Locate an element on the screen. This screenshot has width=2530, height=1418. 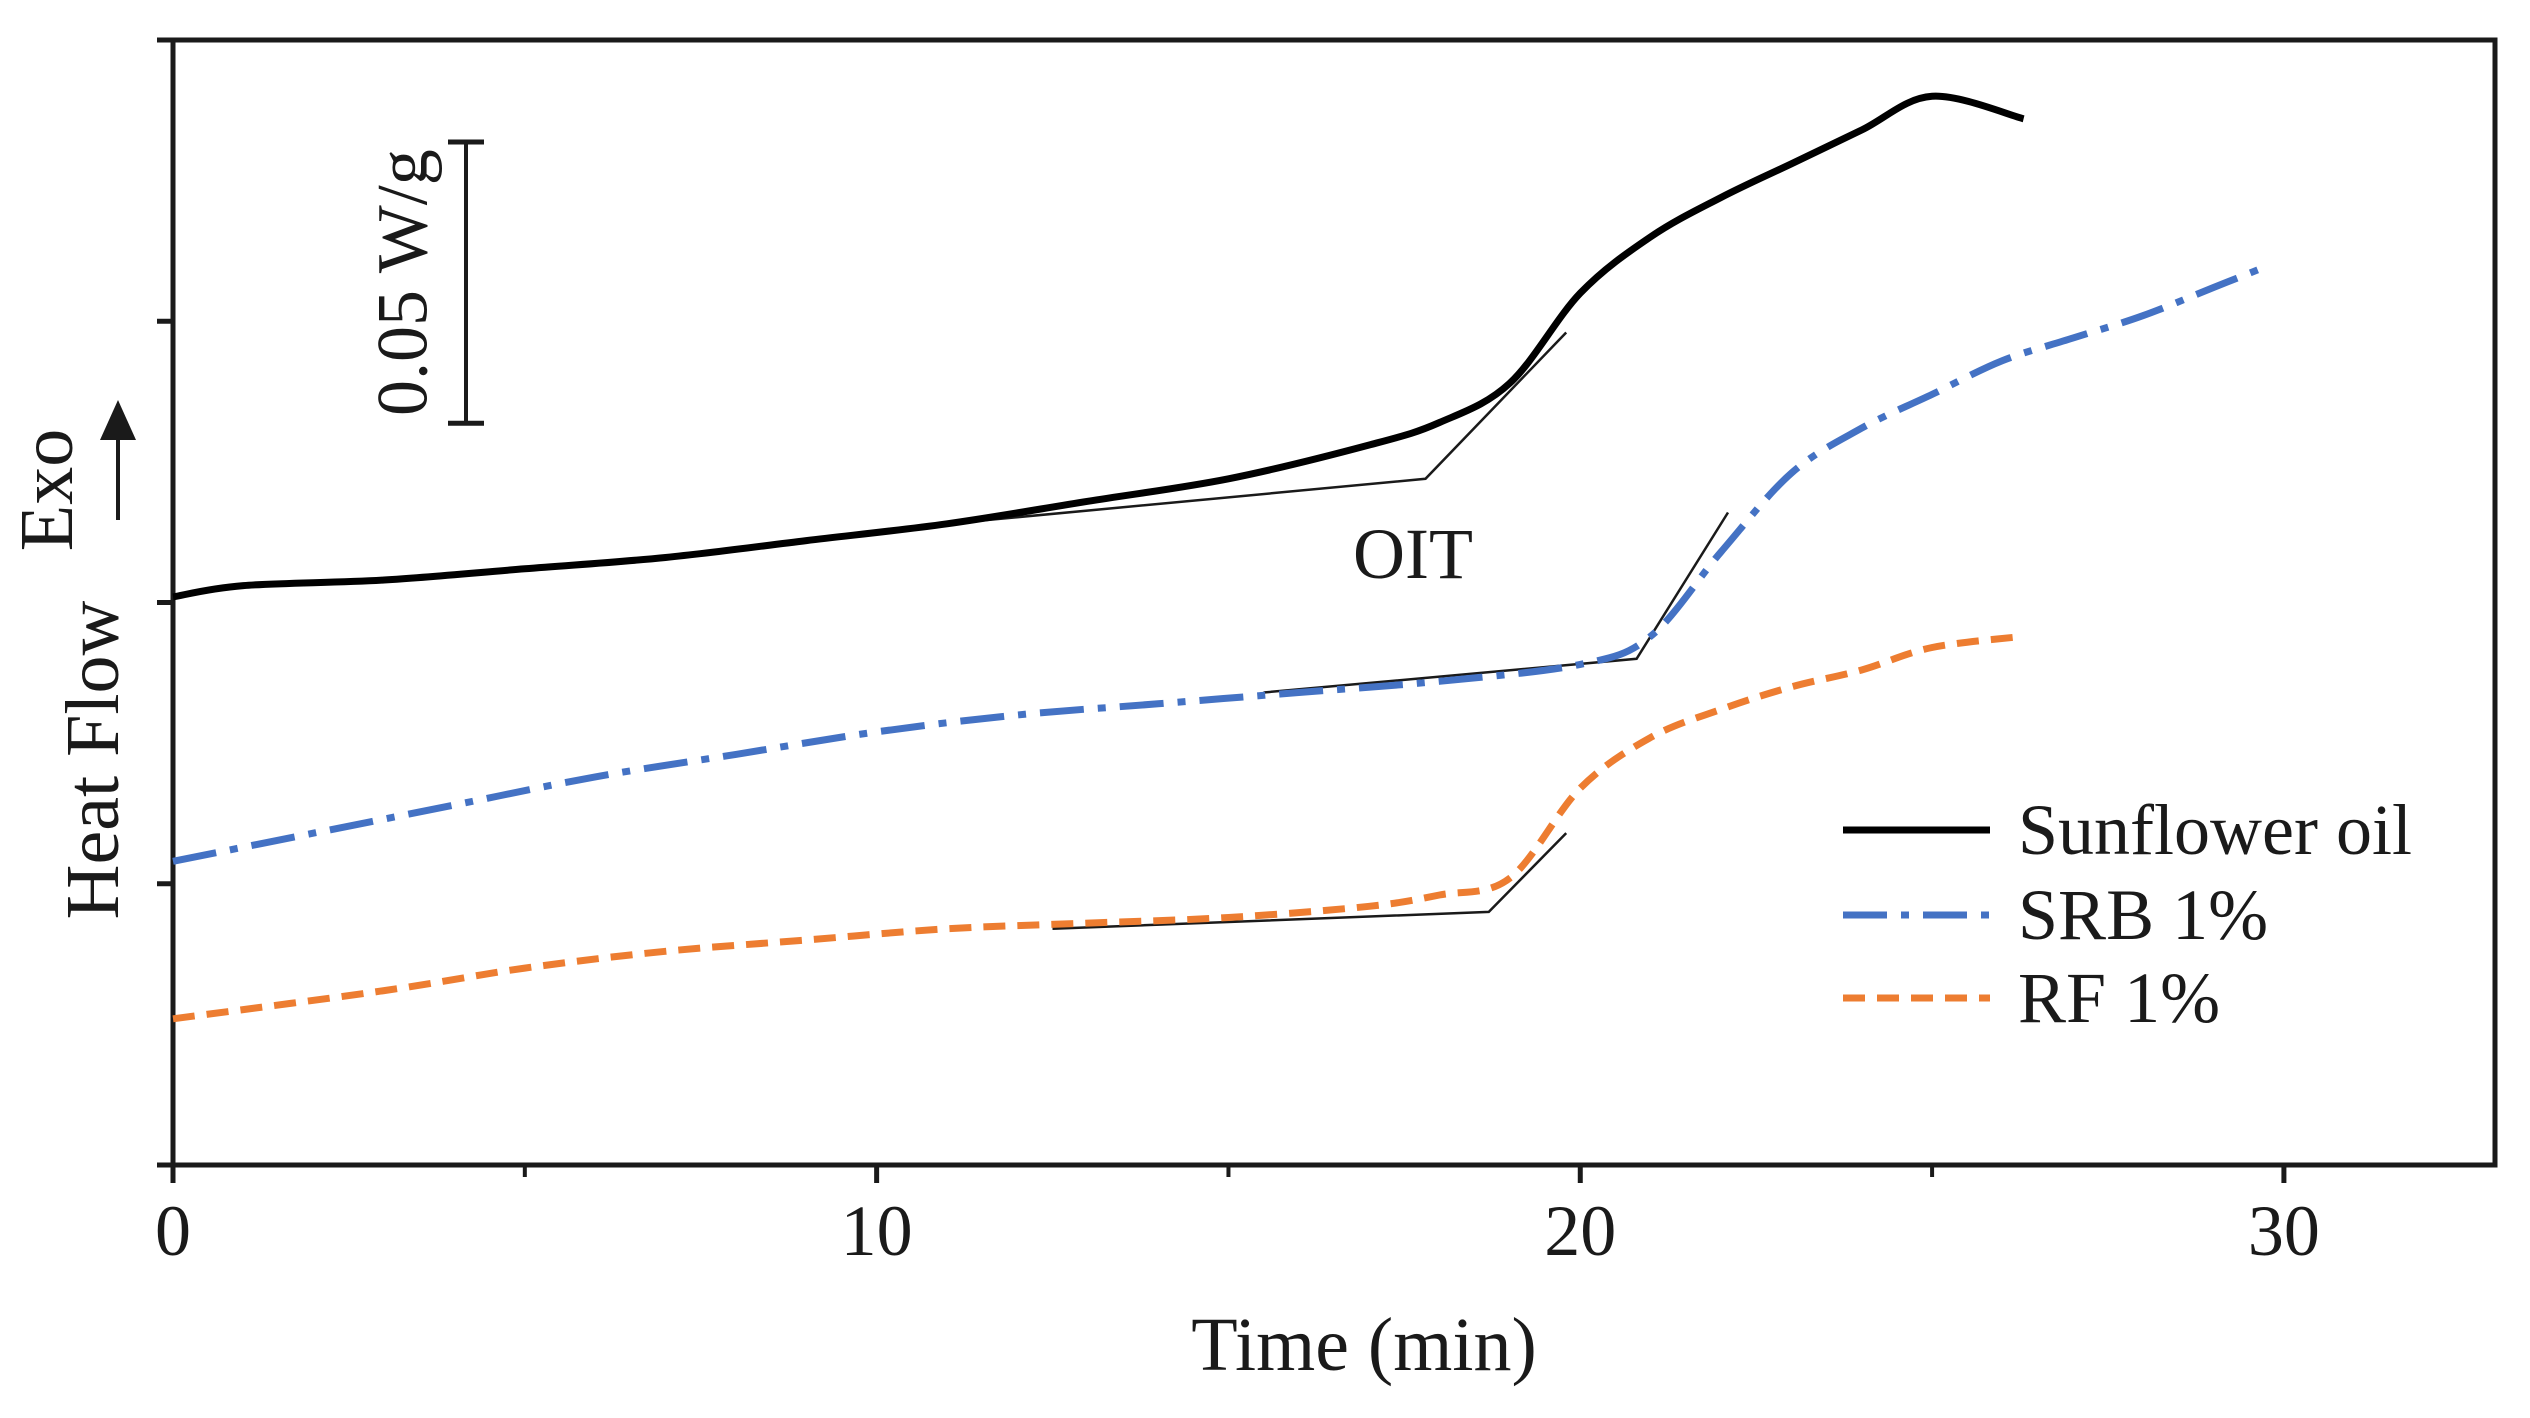
scale-bar-label: 0.05 W/g is located at coordinates (403, 282).